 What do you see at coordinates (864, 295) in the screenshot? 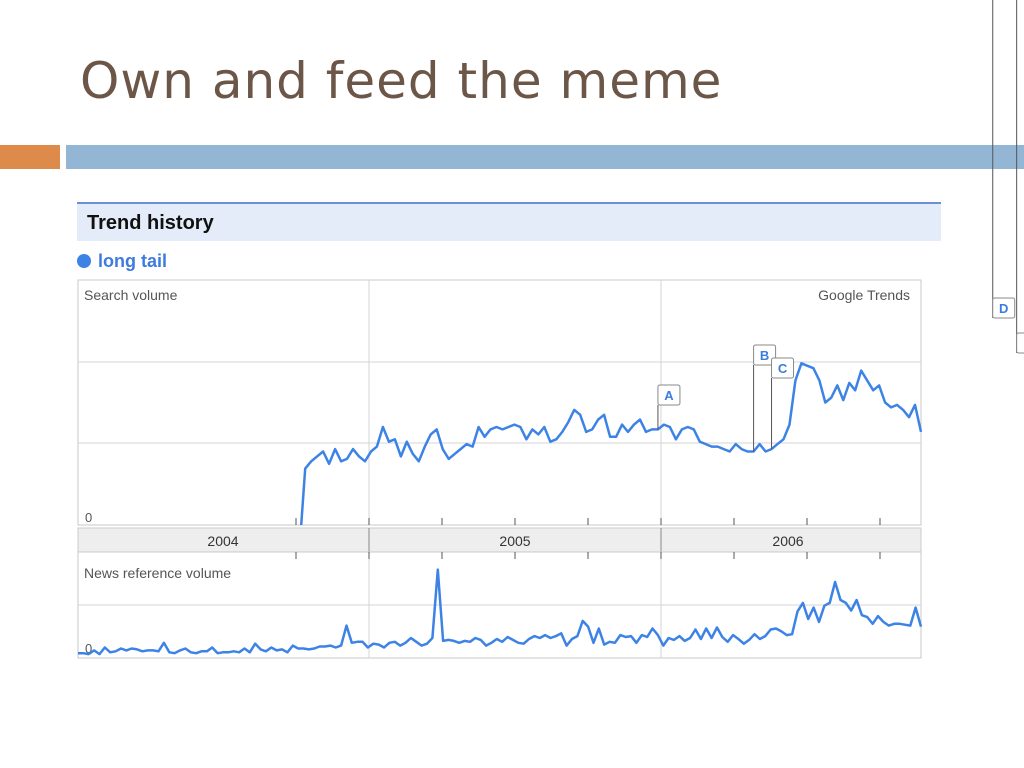
I see `google-trends-brand: Google Trends` at bounding box center [864, 295].